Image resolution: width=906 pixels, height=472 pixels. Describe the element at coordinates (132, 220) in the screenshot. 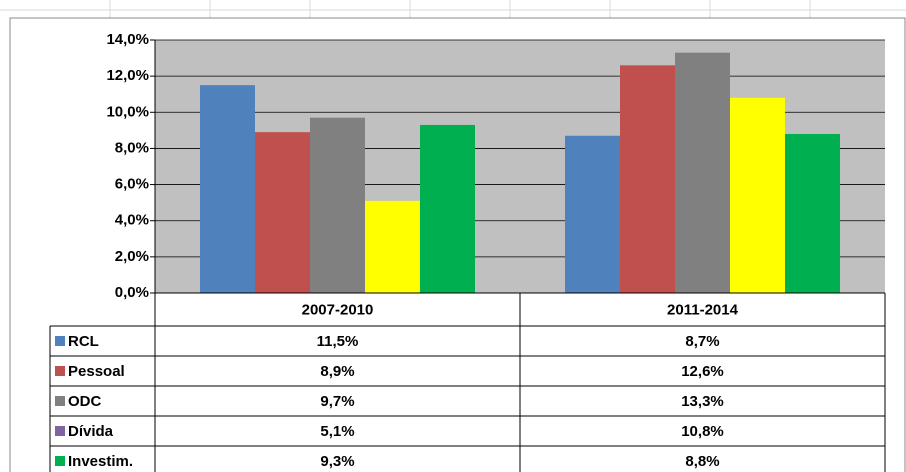

I see `y-tick-label: 4,0%` at that location.